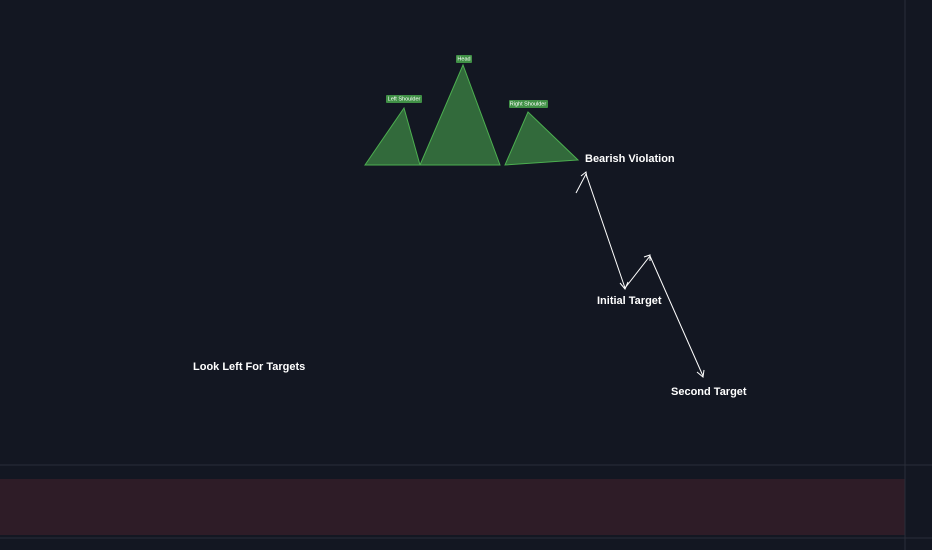 This screenshot has height=550, width=932. I want to click on right-shoulder-label: Right Shoulder, so click(528, 104).